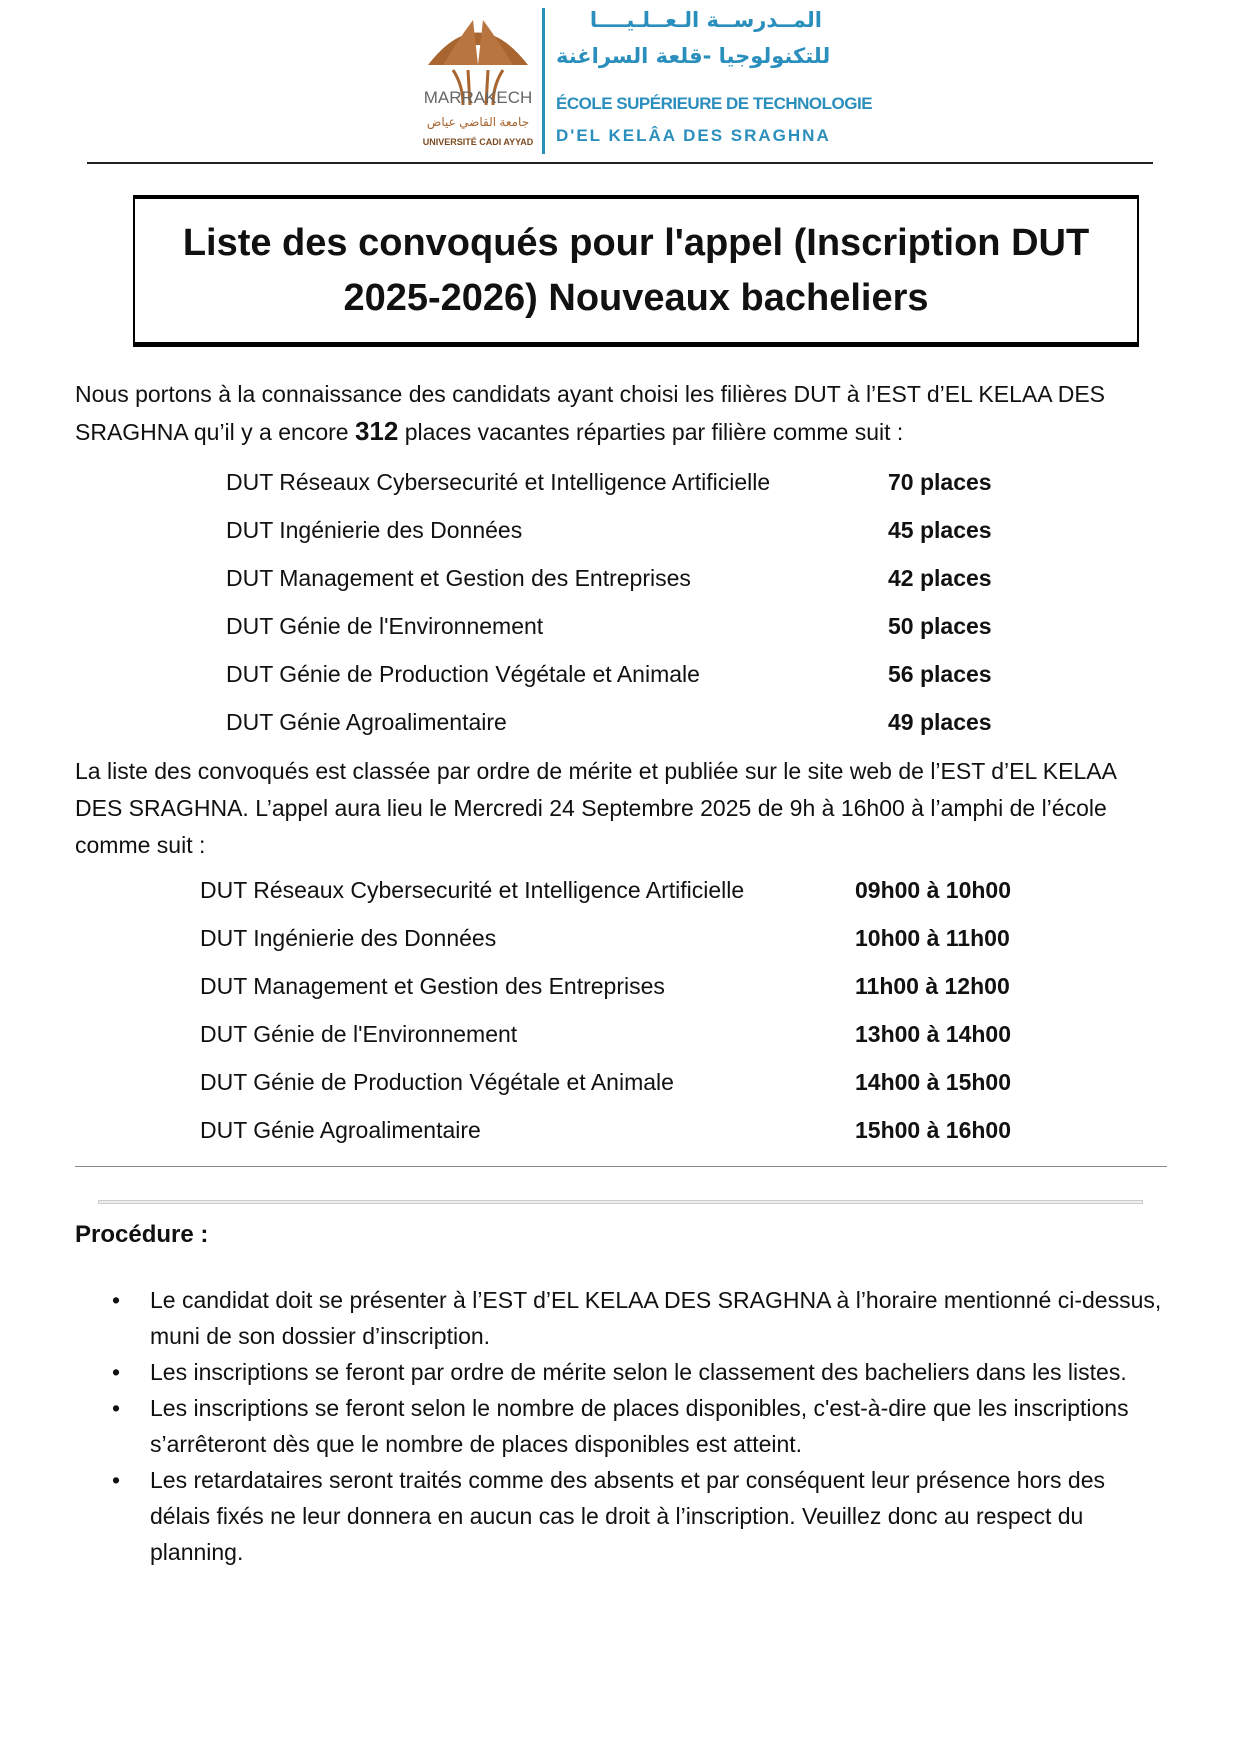  Describe the element at coordinates (932, 986) in the screenshot. I see `schedule-value: 11h00 à 12h00` at that location.